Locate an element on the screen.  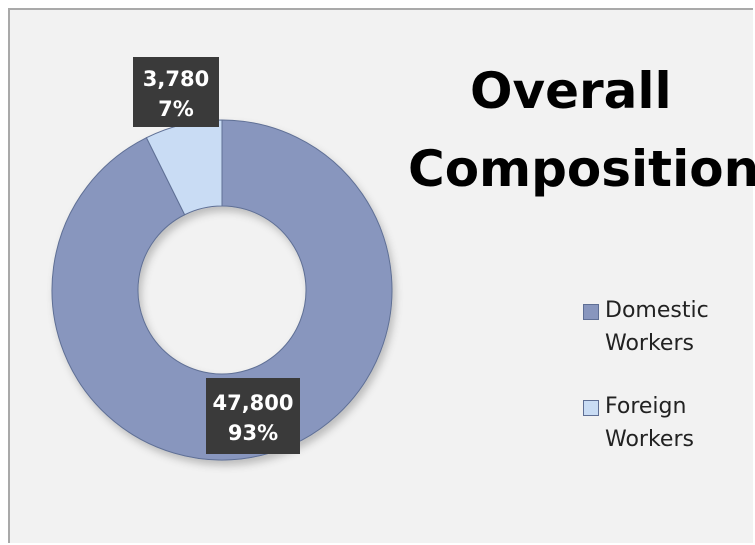
legend-label-foreign-line-1: Foreign is located at coordinates (646, 406).